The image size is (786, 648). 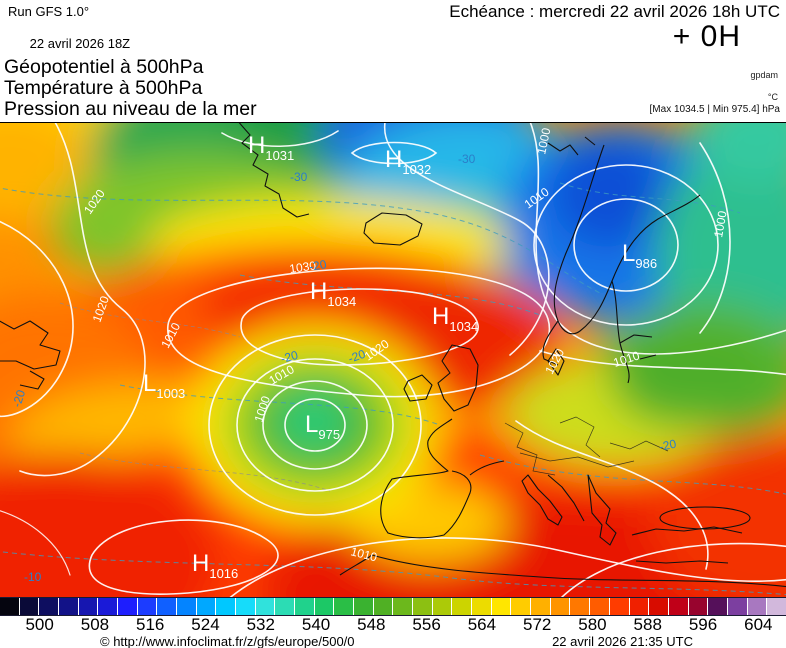 I want to click on scale-tick-label: 564, so click(x=482, y=624).